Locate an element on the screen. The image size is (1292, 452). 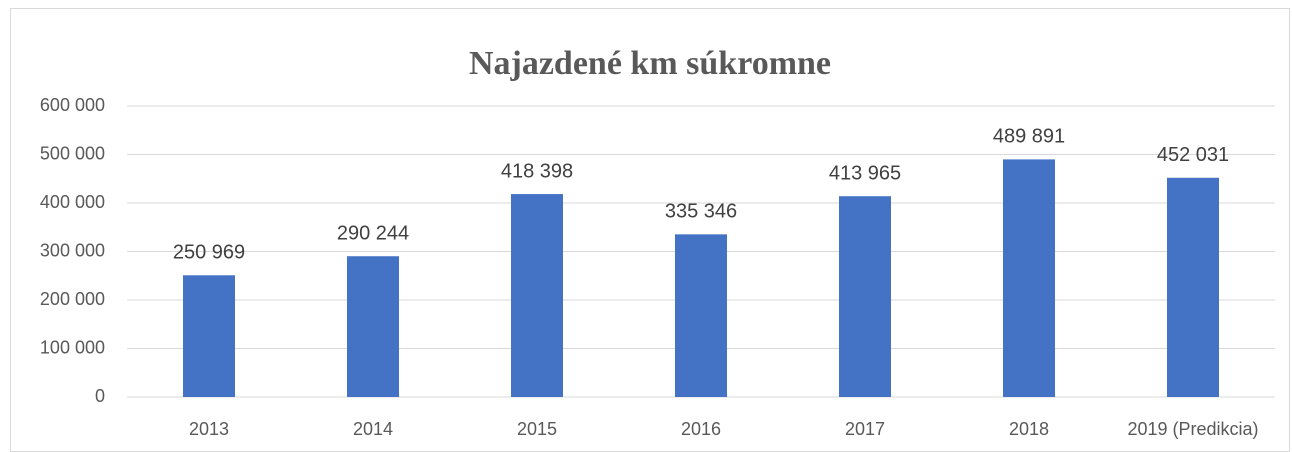
data-label: 452 031 is located at coordinates (1193, 155).